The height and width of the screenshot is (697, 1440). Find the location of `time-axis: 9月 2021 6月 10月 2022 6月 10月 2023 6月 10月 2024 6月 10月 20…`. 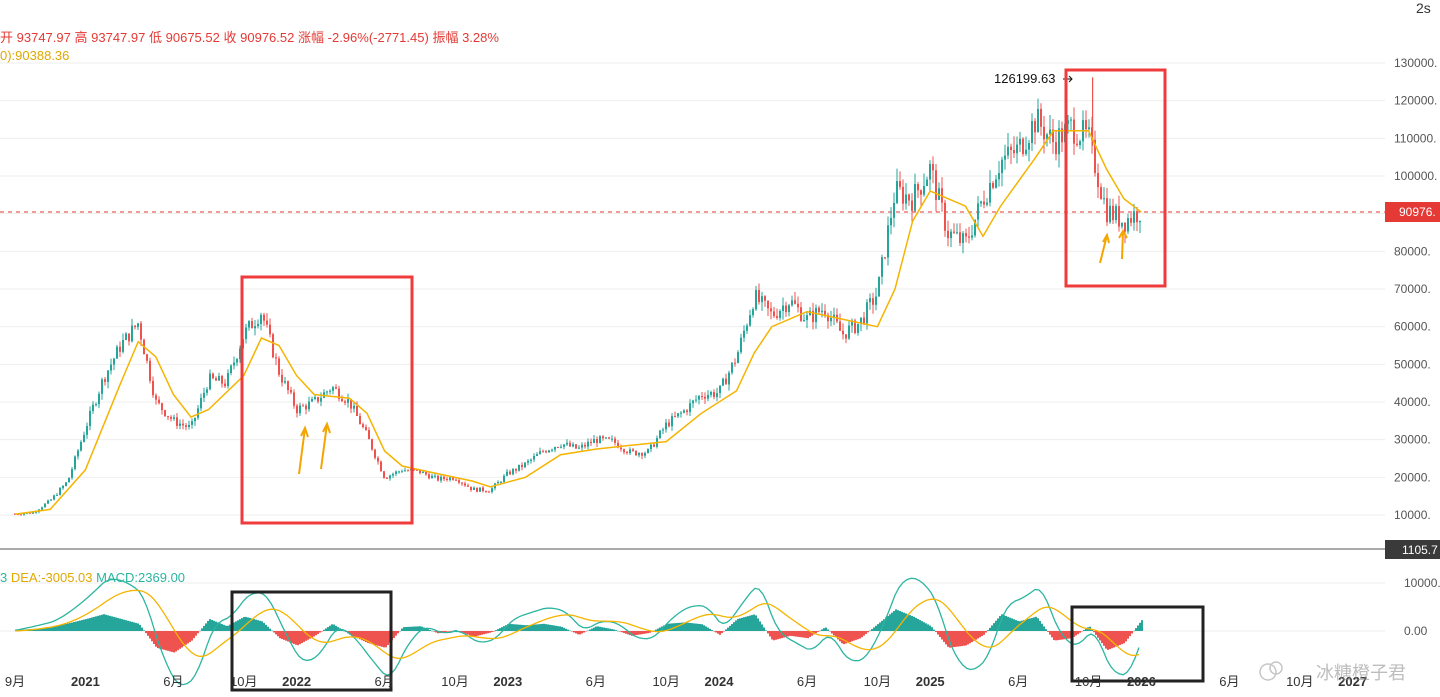

time-axis: 9月 2021 6月 10月 2022 6月 10月 2023 6月 10月 2024 6月 10月 20… is located at coordinates (686, 681).